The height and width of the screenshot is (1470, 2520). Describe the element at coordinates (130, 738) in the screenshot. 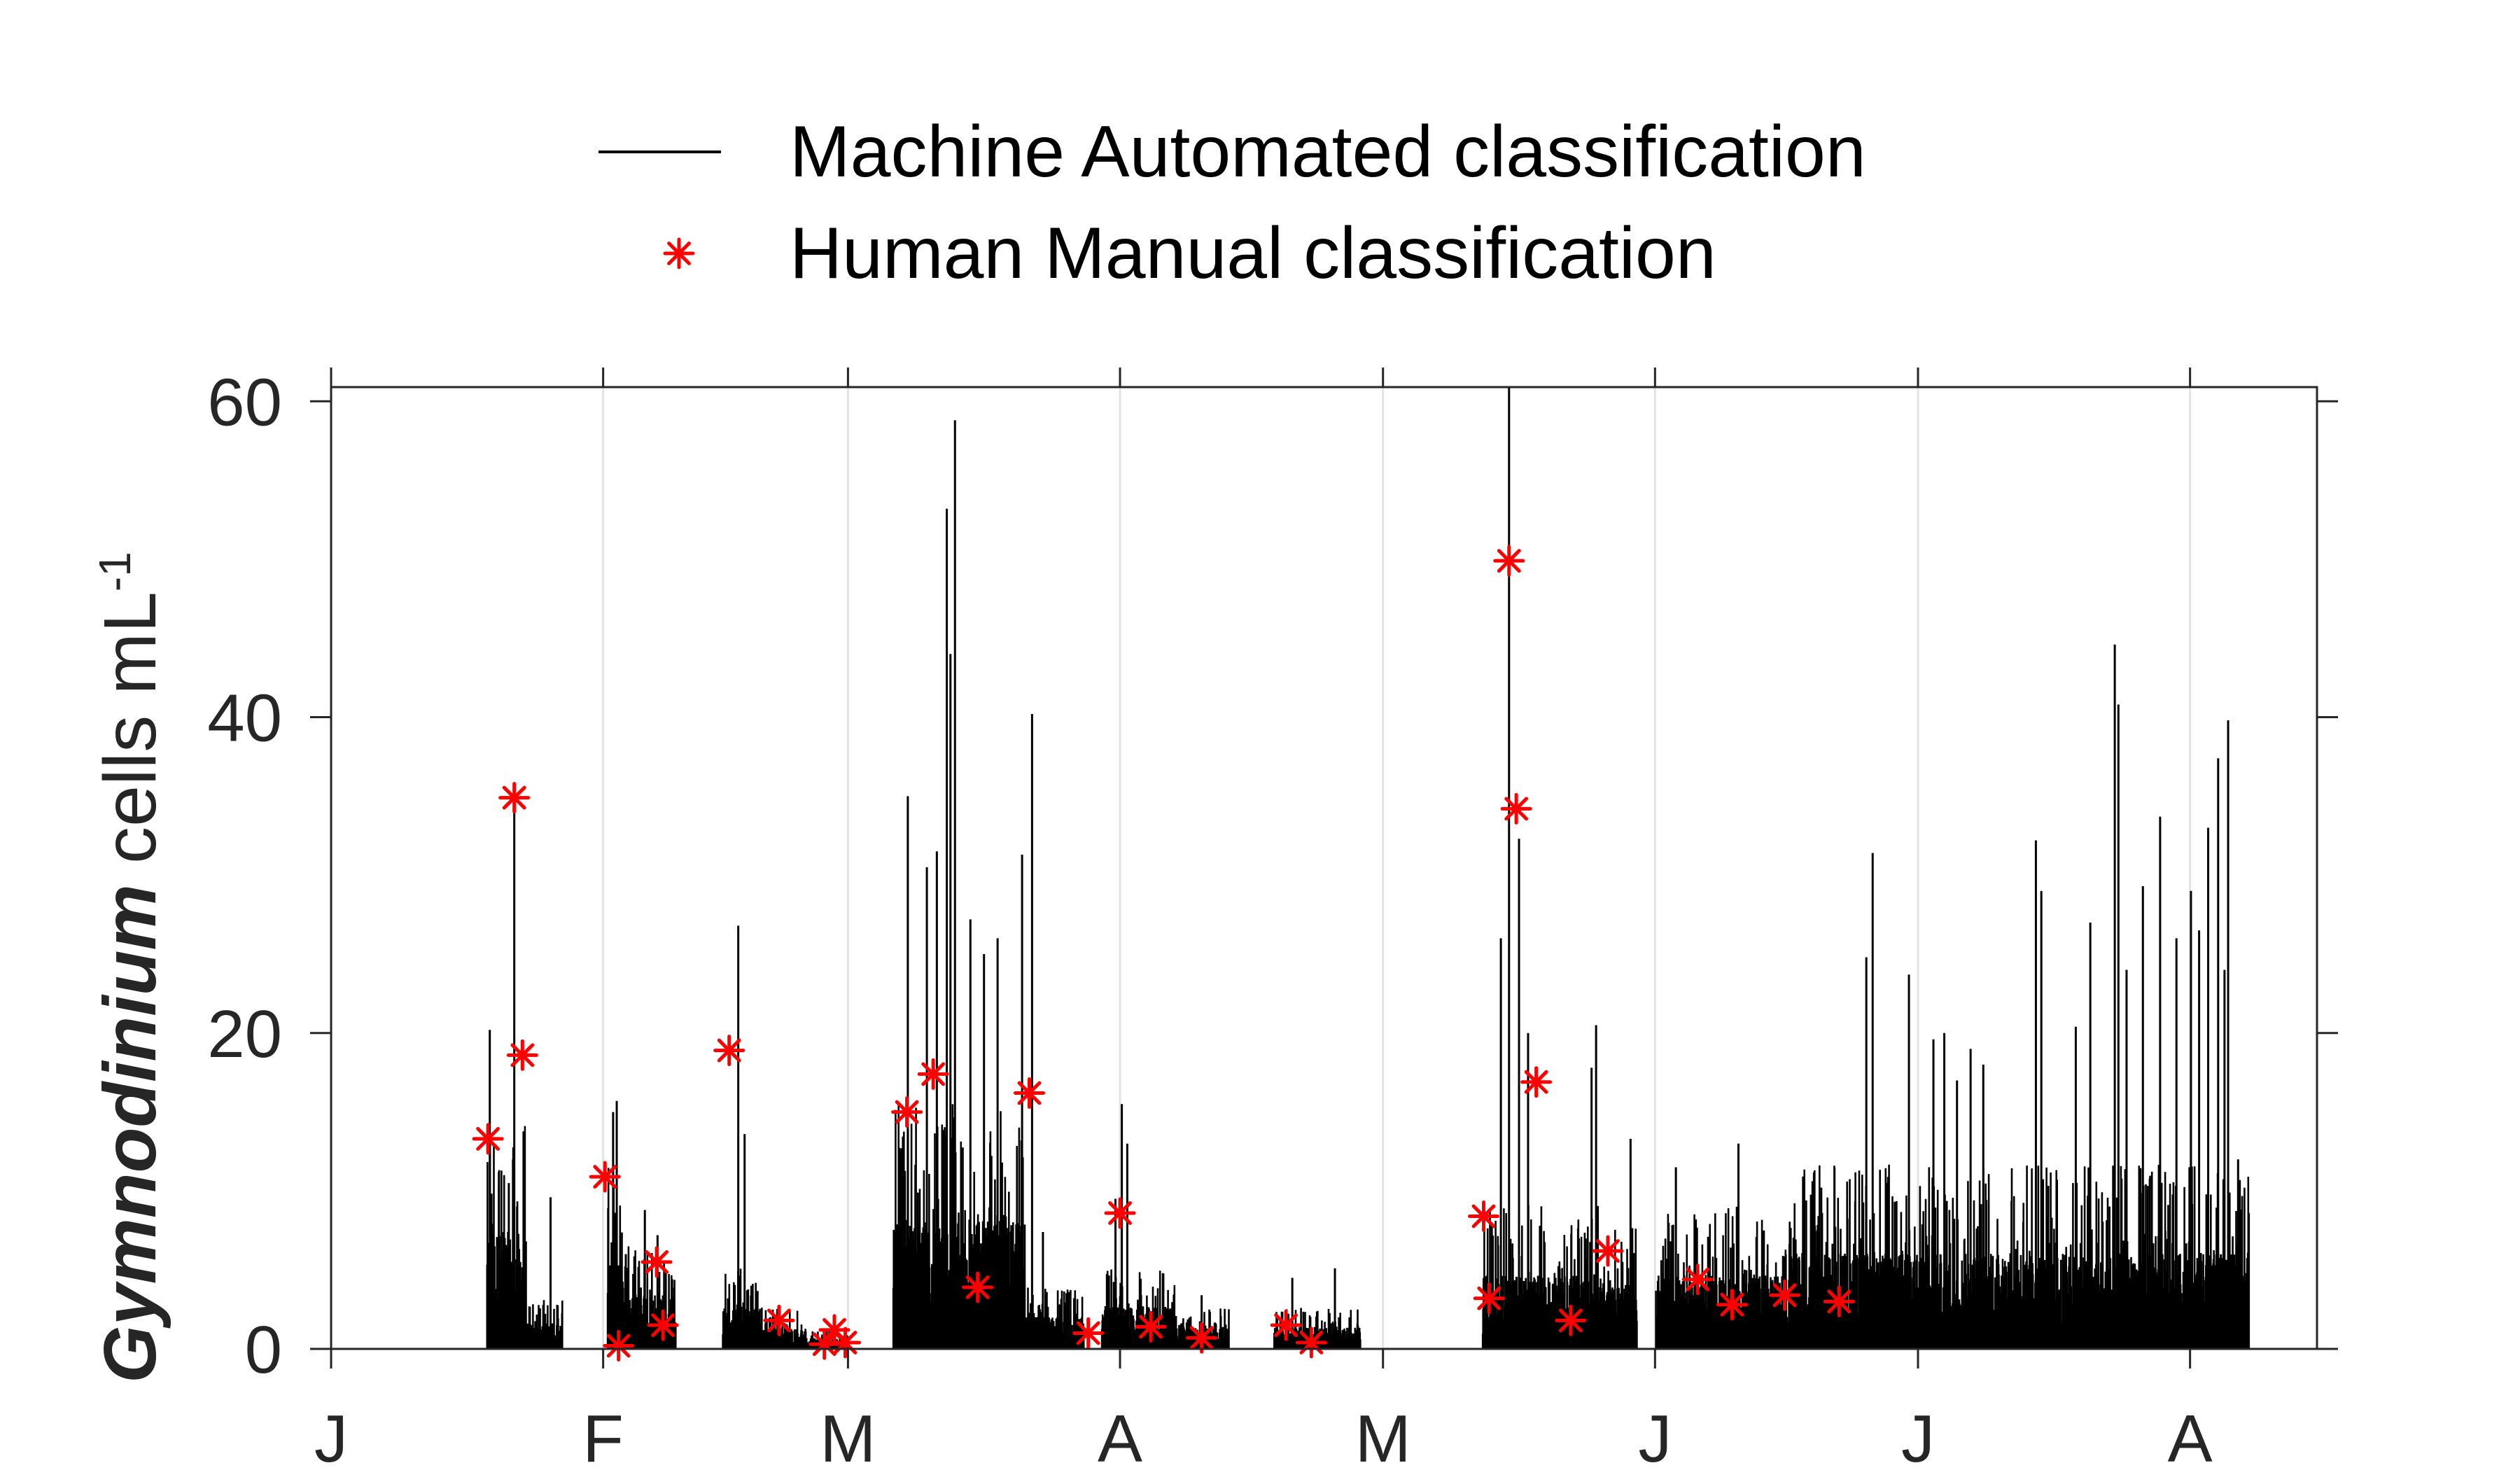

I see `y-axis-label-units: cells mL` at that location.